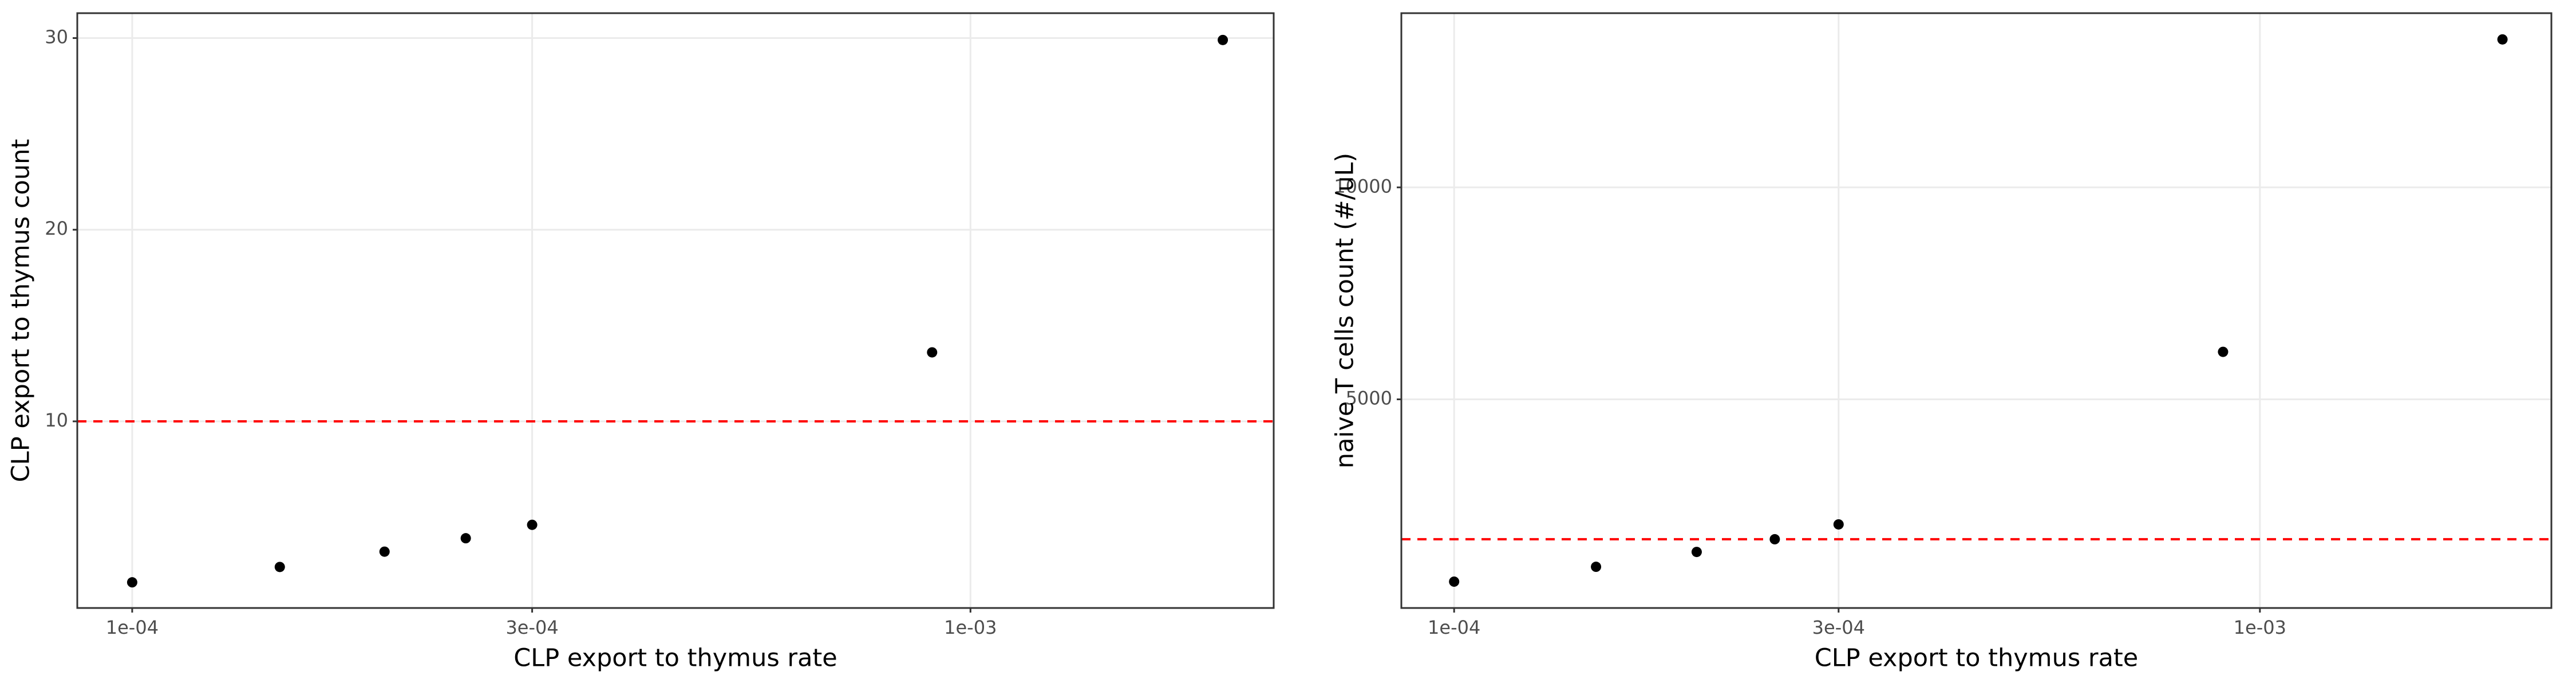  I want to click on y-tick-label: 10, so click(56, 420).